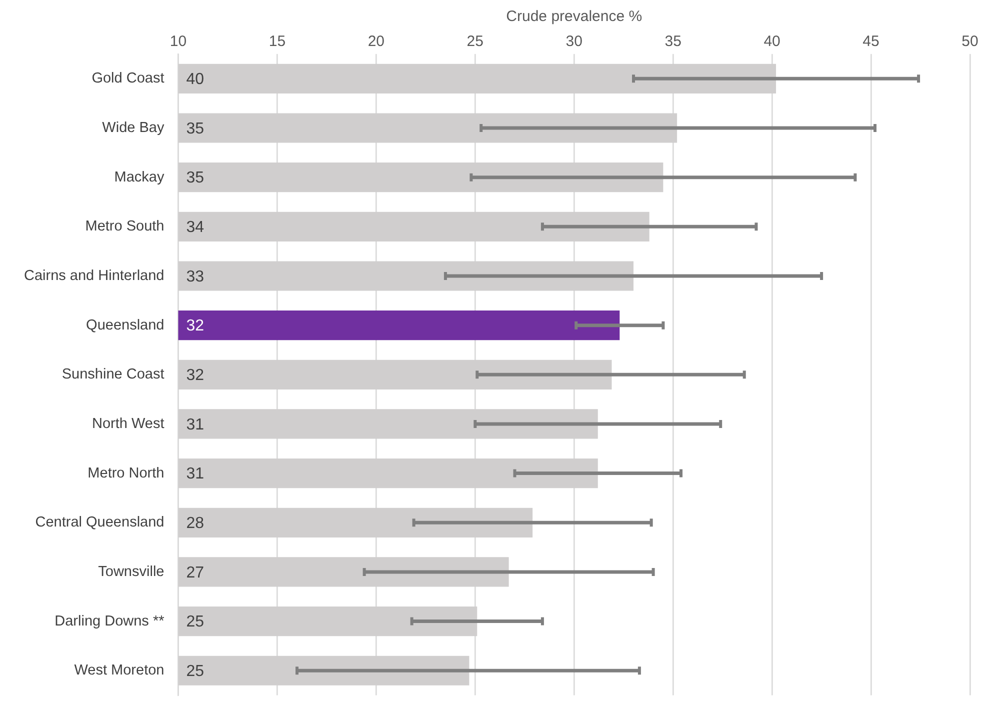  What do you see at coordinates (574, 17) in the screenshot?
I see `x-axis-title: Crude prevalence %` at bounding box center [574, 17].